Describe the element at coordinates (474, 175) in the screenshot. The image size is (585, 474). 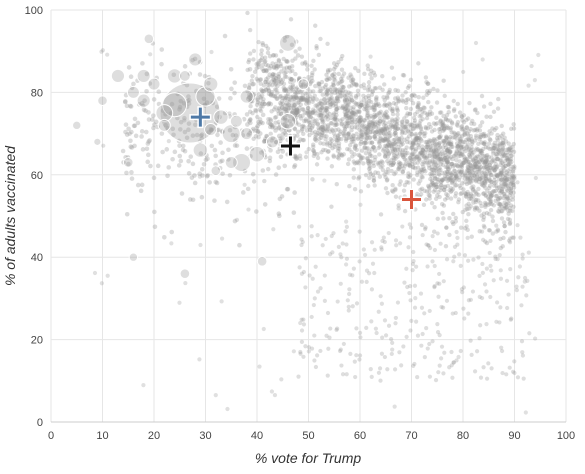
I see `point-1920` at that location.